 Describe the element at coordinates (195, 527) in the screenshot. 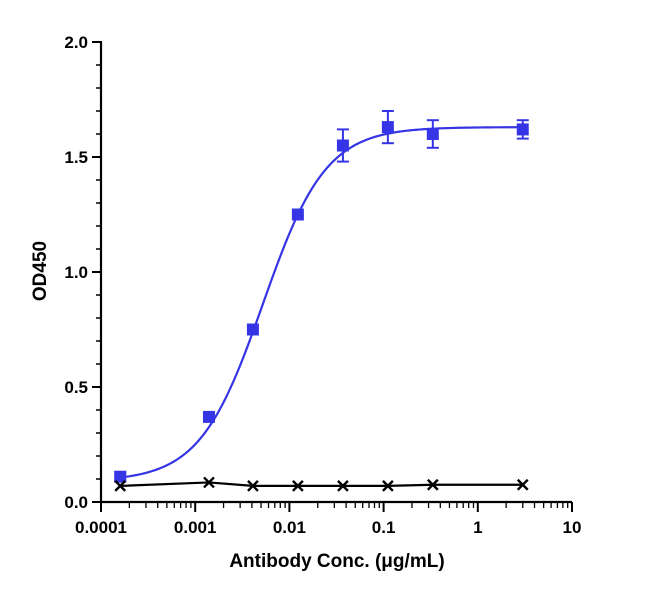

I see `x-tick-label: 0.001` at that location.